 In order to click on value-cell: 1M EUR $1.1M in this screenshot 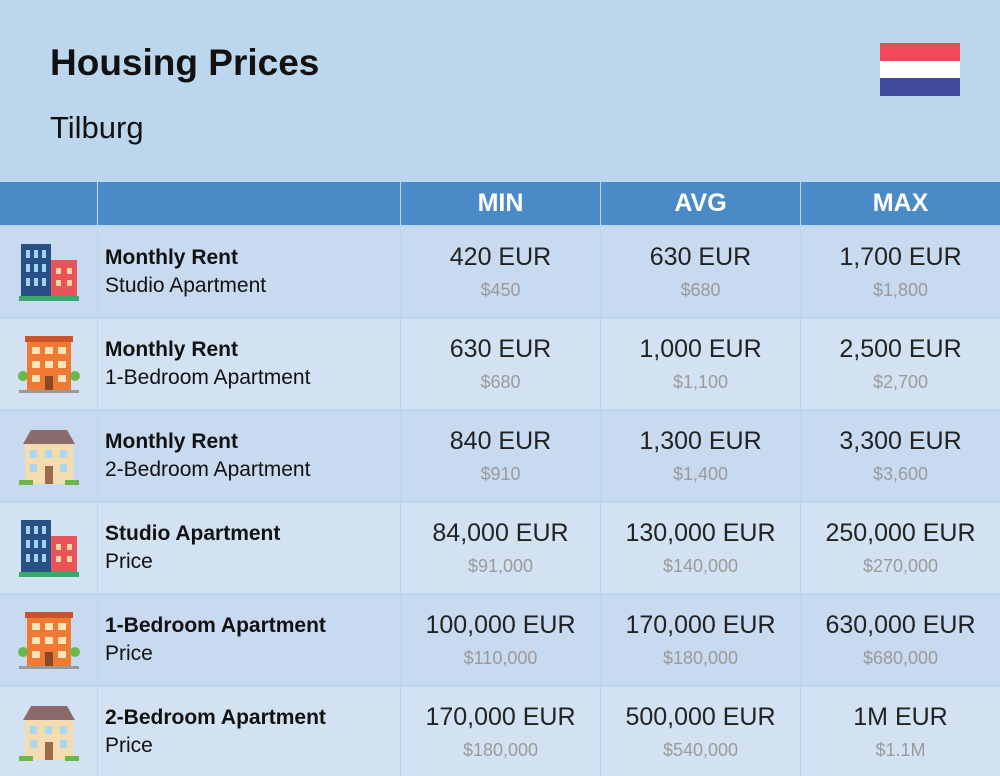, I will do `click(900, 731)`.